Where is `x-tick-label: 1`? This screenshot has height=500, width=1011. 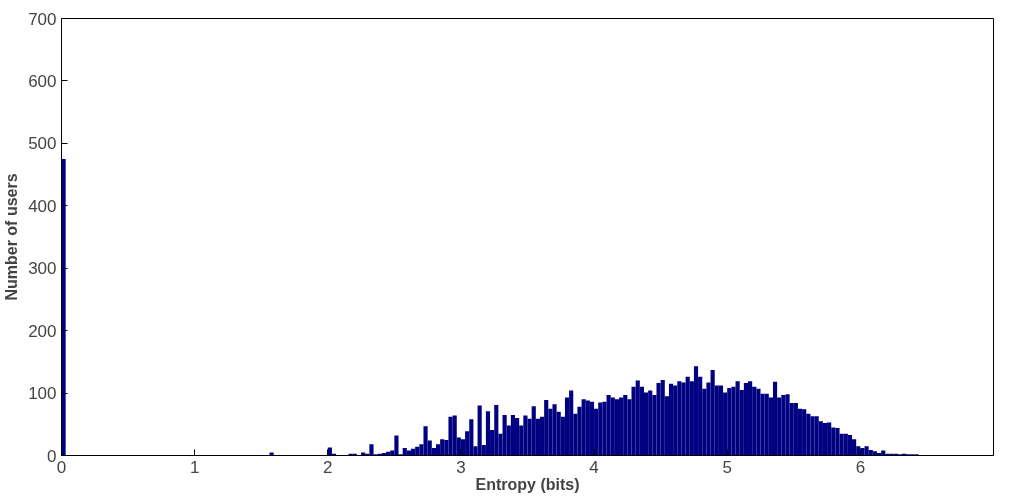 x-tick-label: 1 is located at coordinates (194, 467).